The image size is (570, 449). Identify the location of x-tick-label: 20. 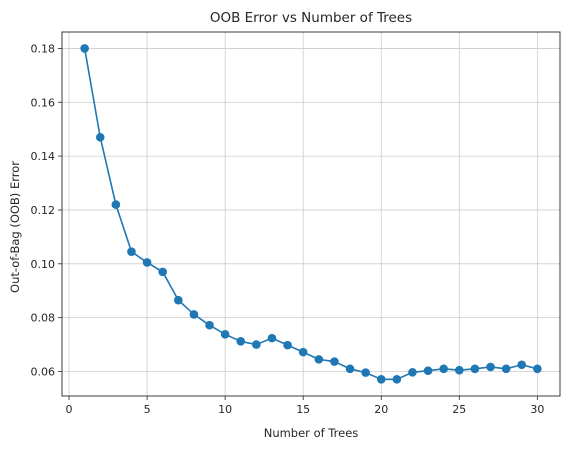
(381, 409).